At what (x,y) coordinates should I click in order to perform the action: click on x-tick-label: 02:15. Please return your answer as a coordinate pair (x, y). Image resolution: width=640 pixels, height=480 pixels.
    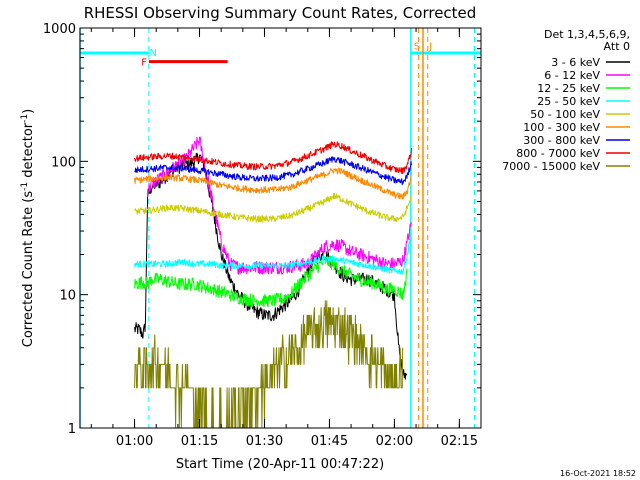
    Looking at the image, I should click on (459, 441).